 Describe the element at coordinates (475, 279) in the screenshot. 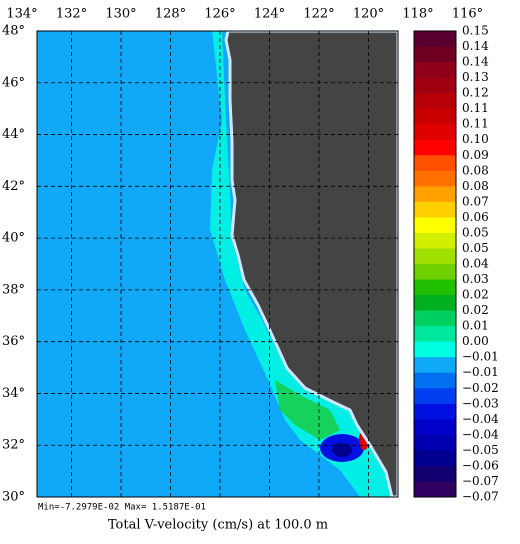

I see `colorbar-label: 0.03` at that location.